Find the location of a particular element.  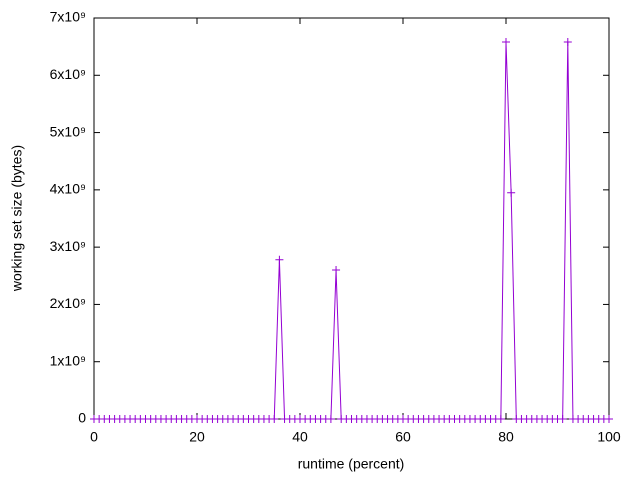

y-tick-label: 4x10⁹ is located at coordinates (68, 189).